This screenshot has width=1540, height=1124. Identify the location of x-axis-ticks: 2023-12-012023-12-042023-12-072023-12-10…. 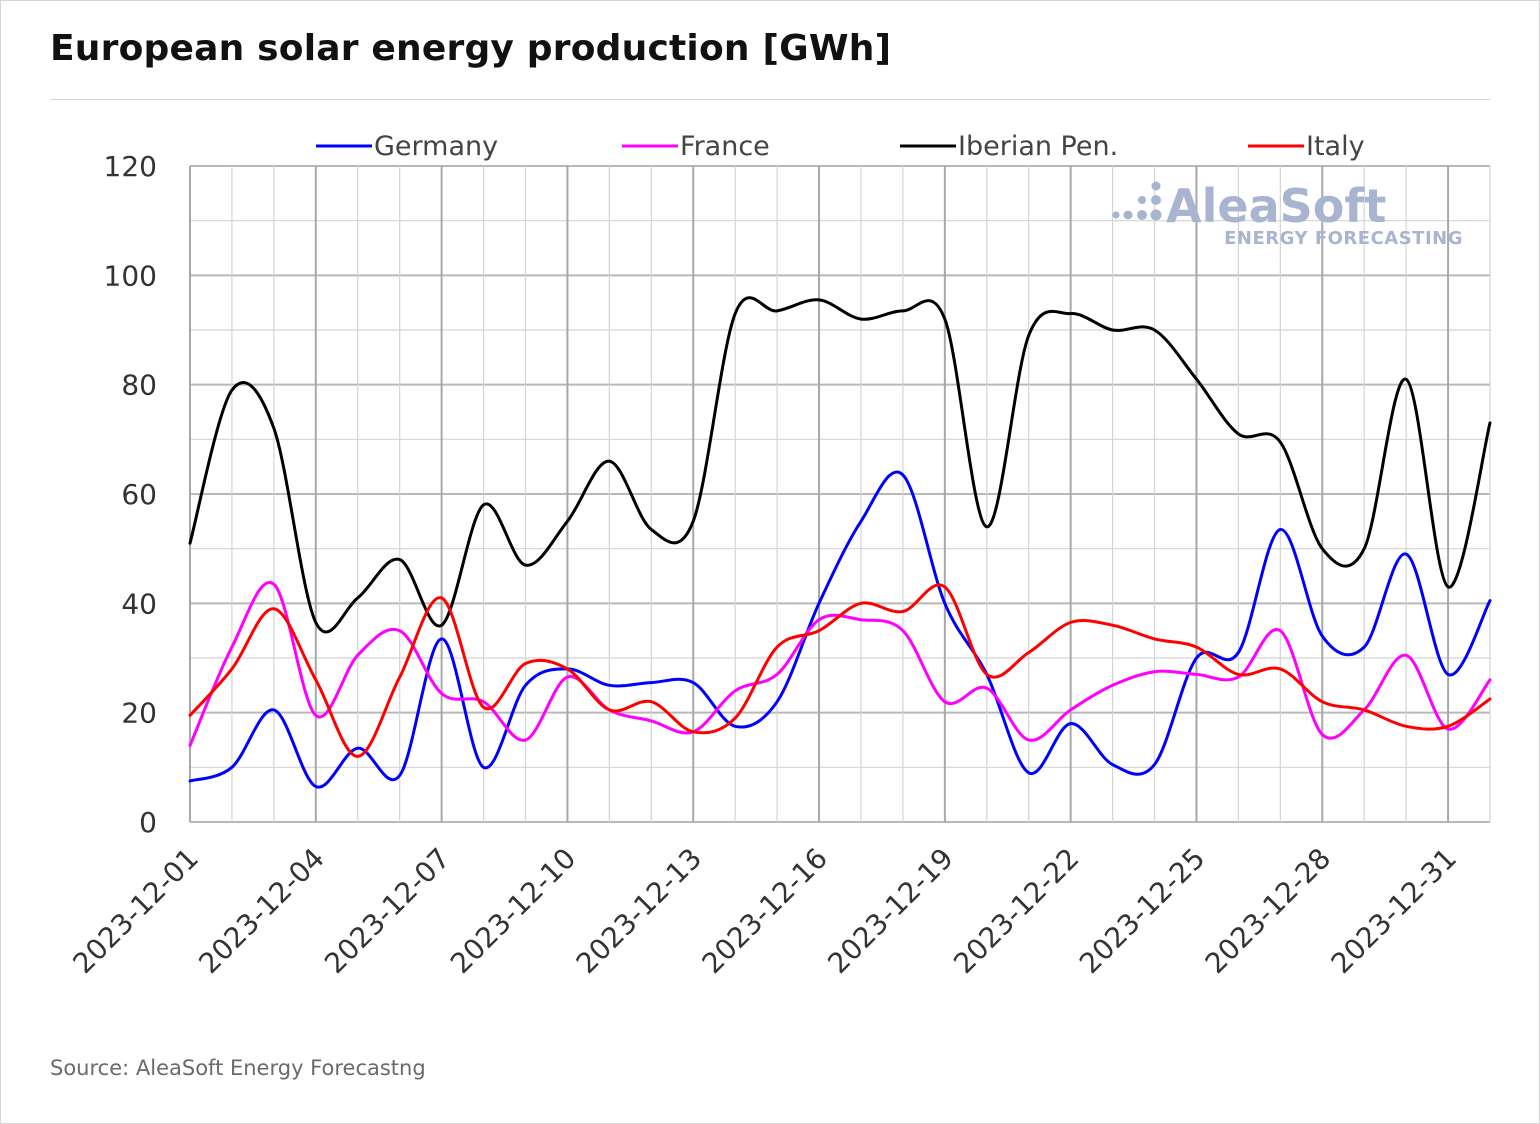
(765, 911).